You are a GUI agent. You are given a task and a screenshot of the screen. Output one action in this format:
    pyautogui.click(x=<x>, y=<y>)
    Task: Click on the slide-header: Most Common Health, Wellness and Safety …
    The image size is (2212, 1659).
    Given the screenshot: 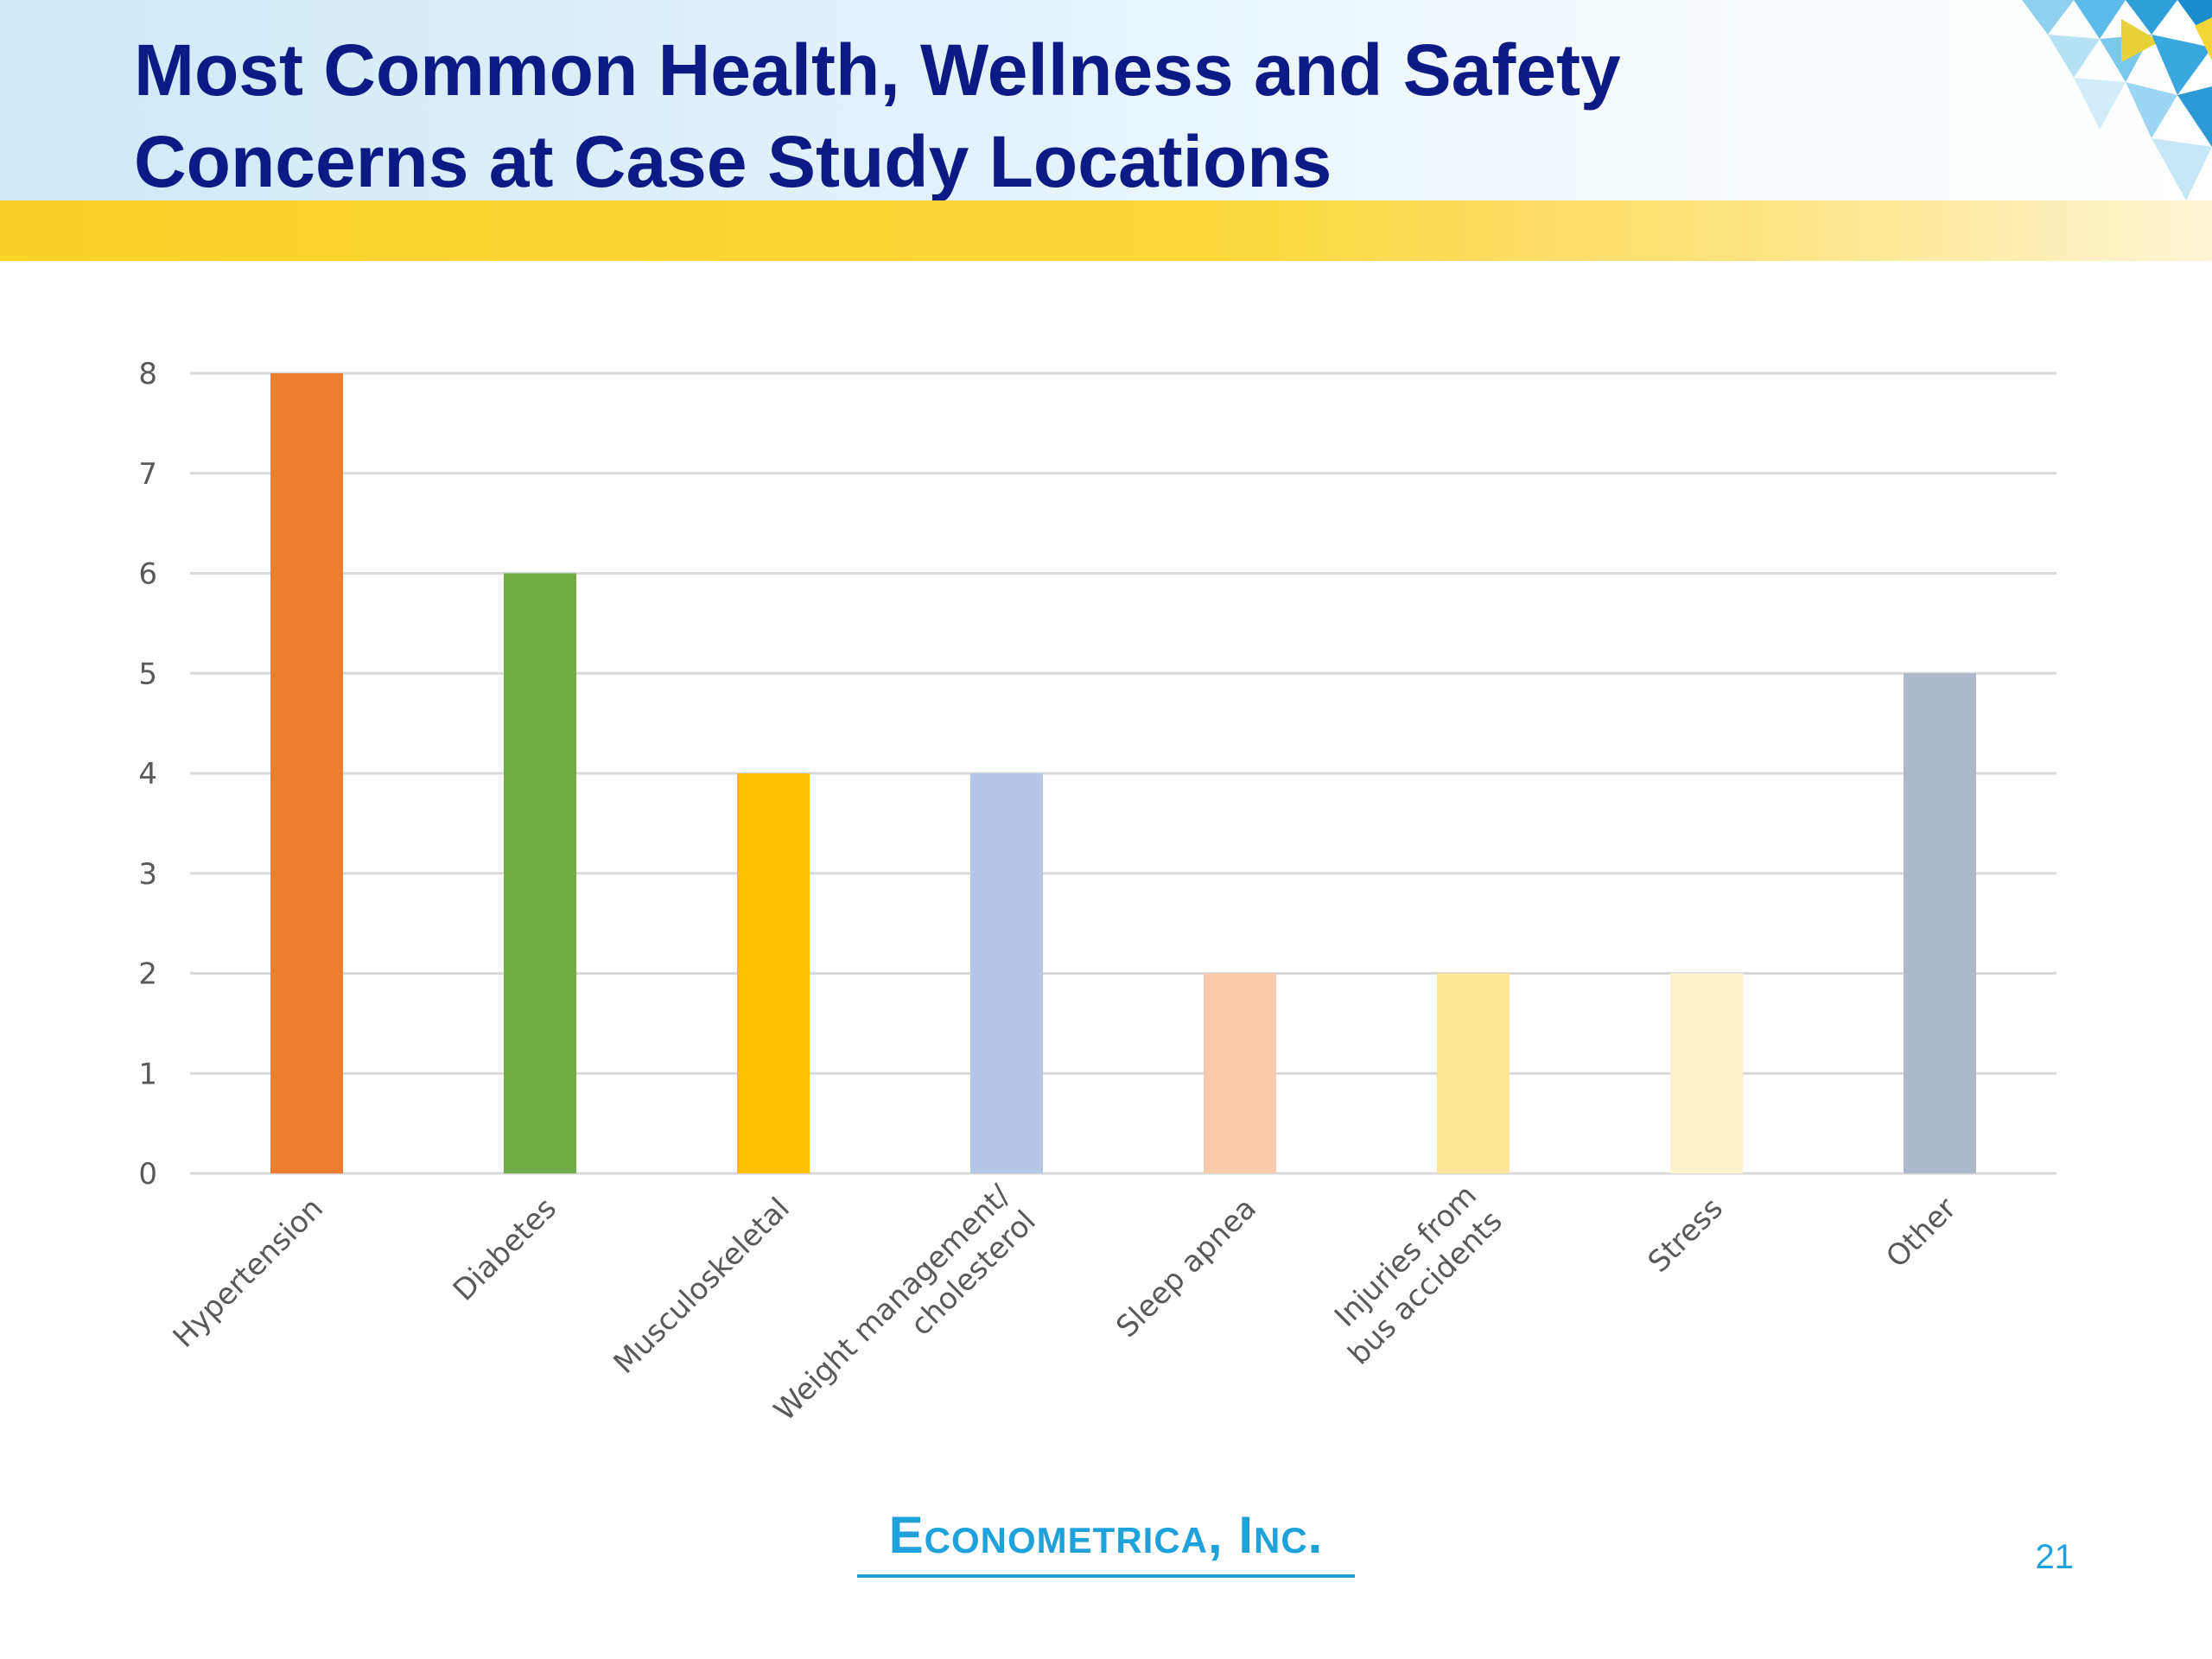 What is the action you would take?
    pyautogui.click(x=1106, y=100)
    